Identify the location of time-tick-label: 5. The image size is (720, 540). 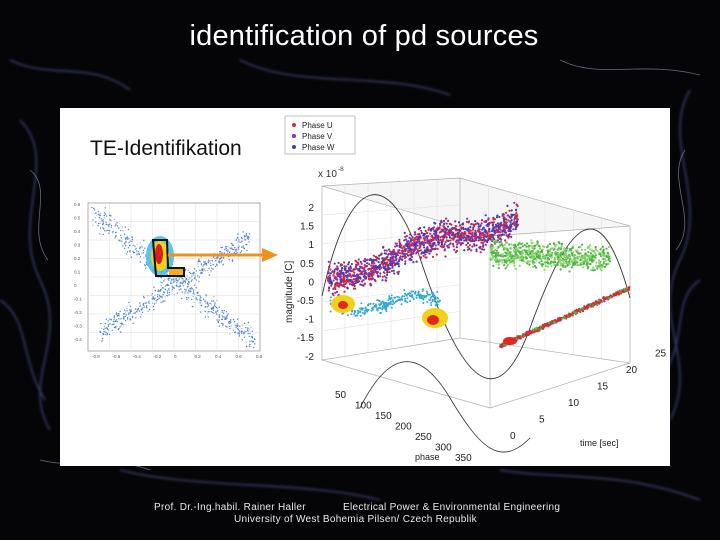
(542, 420).